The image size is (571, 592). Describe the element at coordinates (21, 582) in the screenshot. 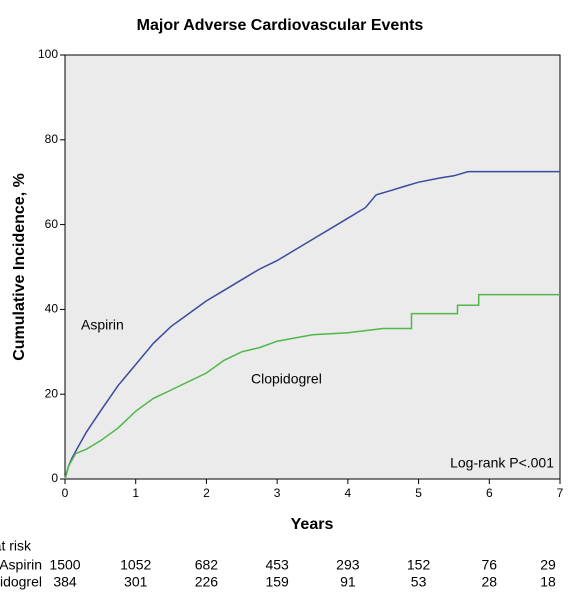

I see `risk-row-label: Clopidogrel` at that location.